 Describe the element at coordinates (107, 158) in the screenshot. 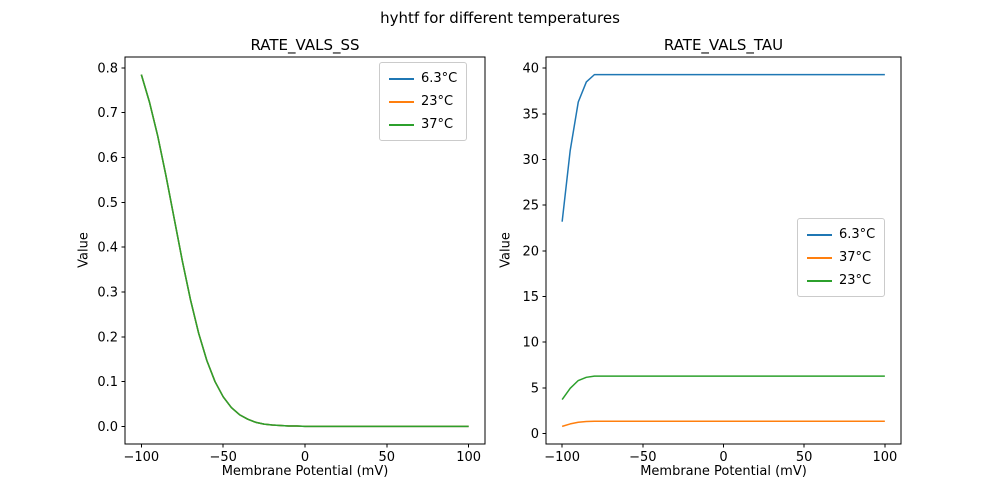

I see `y-tick-label: 0.6` at that location.